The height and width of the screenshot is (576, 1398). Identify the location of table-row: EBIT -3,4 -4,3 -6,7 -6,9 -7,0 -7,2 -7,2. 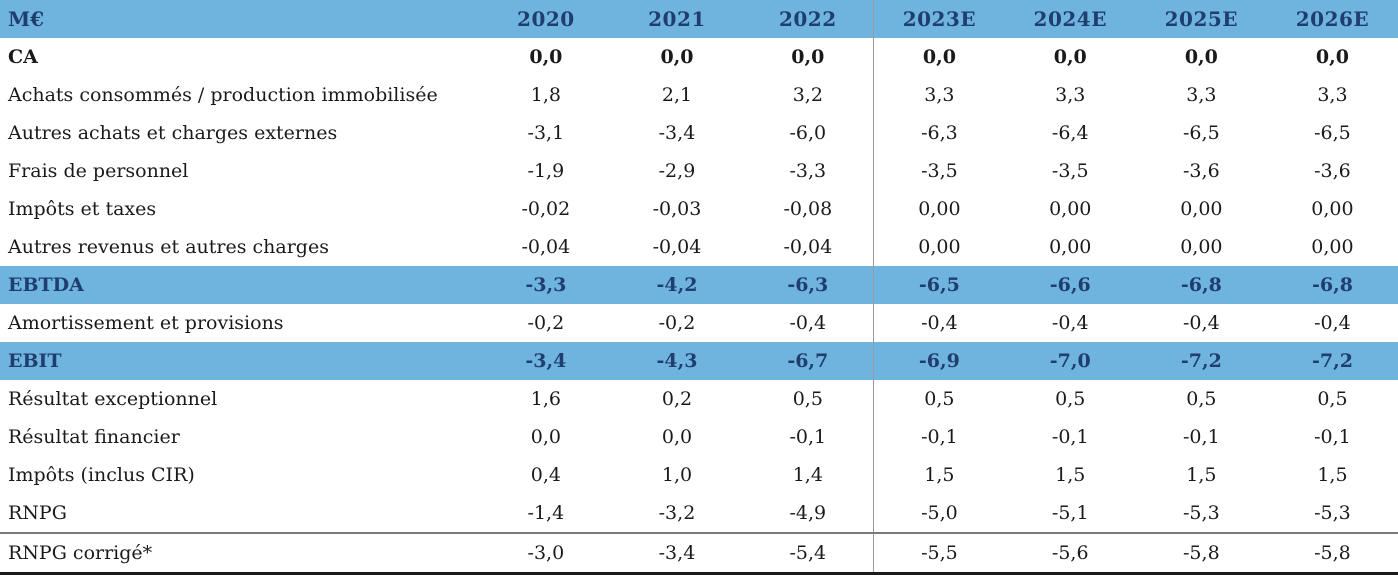
(699, 361).